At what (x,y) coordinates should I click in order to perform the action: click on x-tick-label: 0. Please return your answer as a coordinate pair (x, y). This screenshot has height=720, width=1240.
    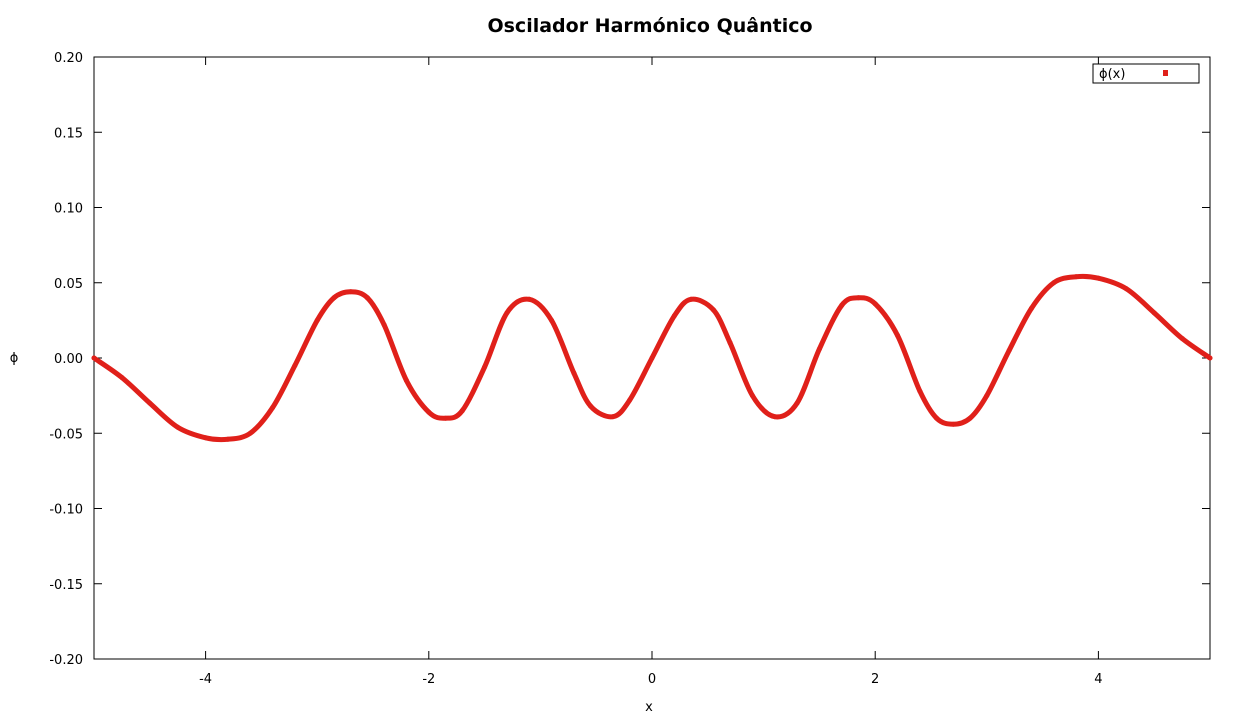
    Looking at the image, I should click on (652, 679).